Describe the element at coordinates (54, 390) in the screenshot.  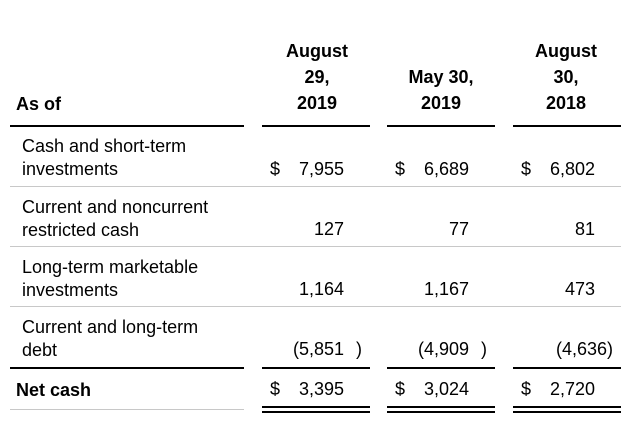
I see `row-label-net-cash: Net cash` at that location.